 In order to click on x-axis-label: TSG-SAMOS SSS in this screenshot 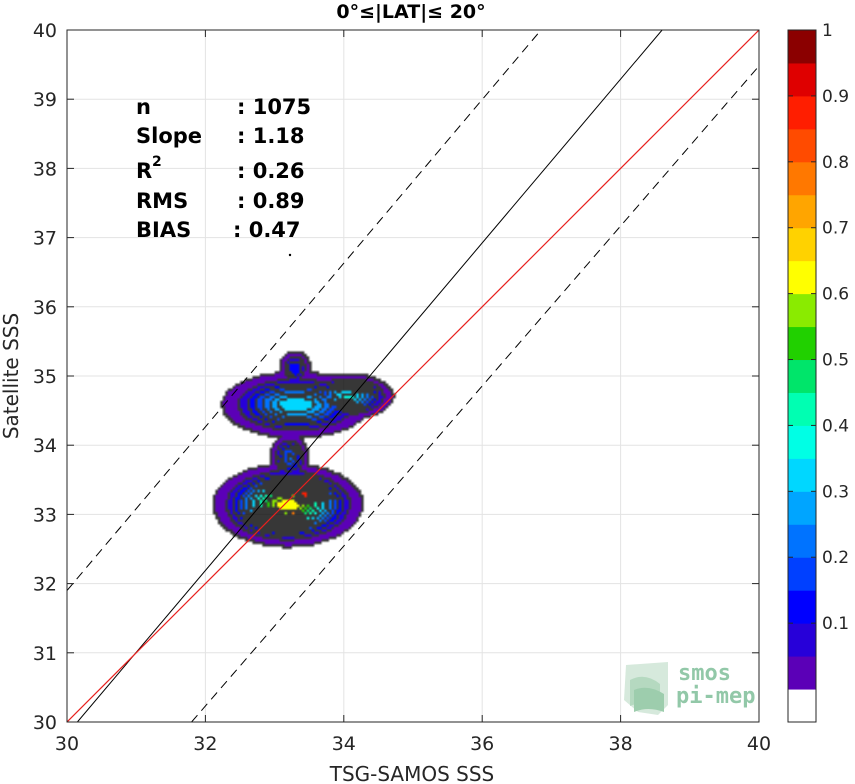, I will do `click(412, 773)`.